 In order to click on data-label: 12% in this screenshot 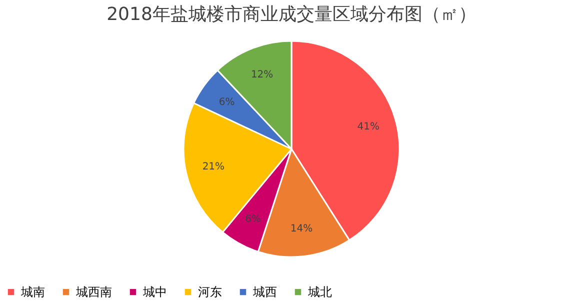, I will do `click(262, 75)`.